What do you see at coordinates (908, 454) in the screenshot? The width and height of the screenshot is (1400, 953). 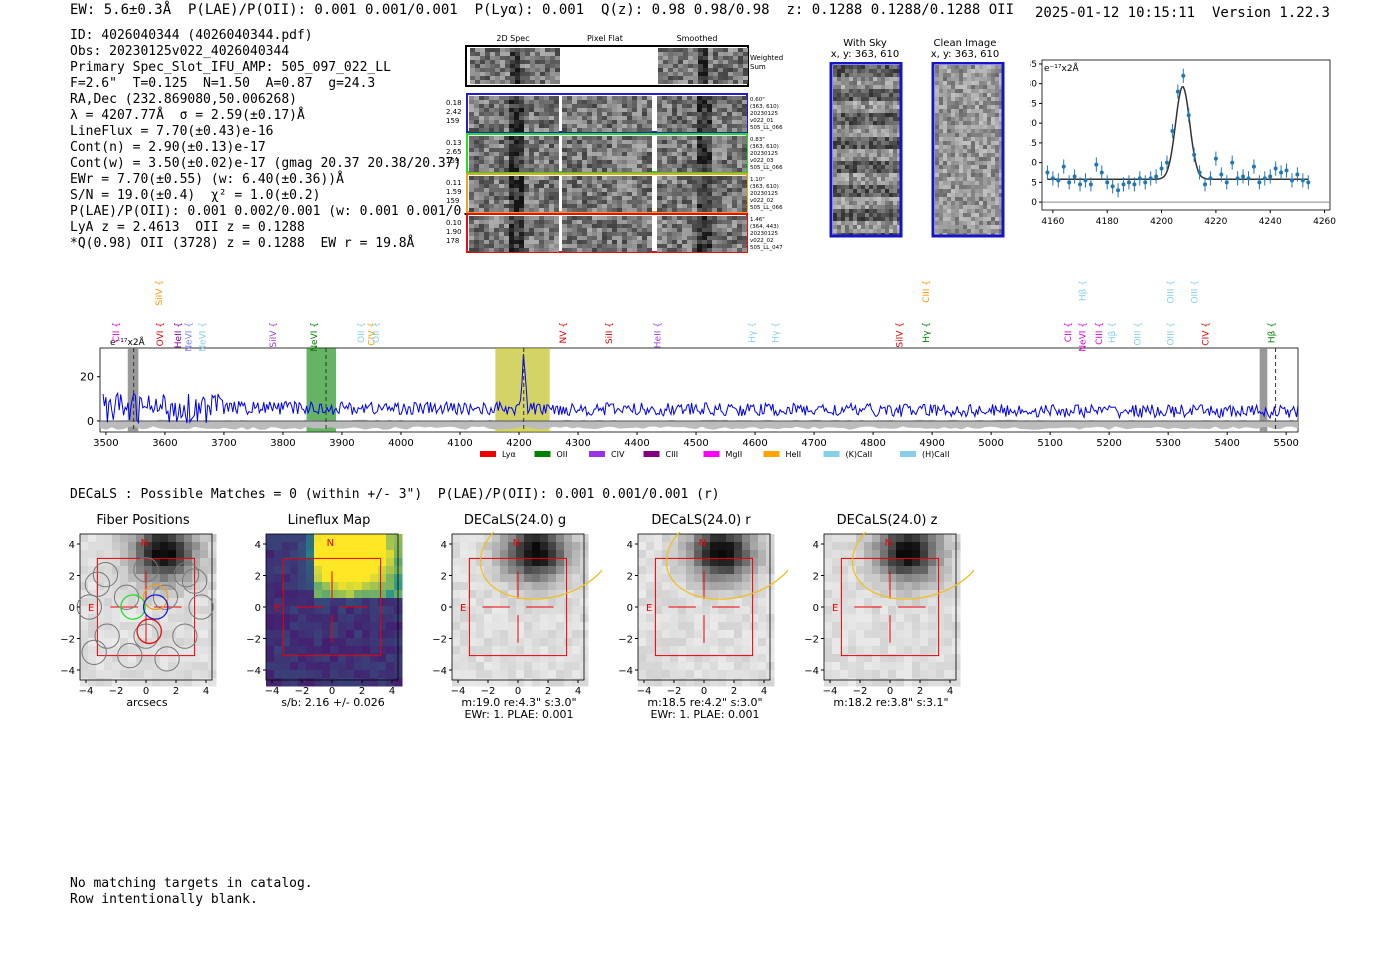 I see `legend-swatch` at bounding box center [908, 454].